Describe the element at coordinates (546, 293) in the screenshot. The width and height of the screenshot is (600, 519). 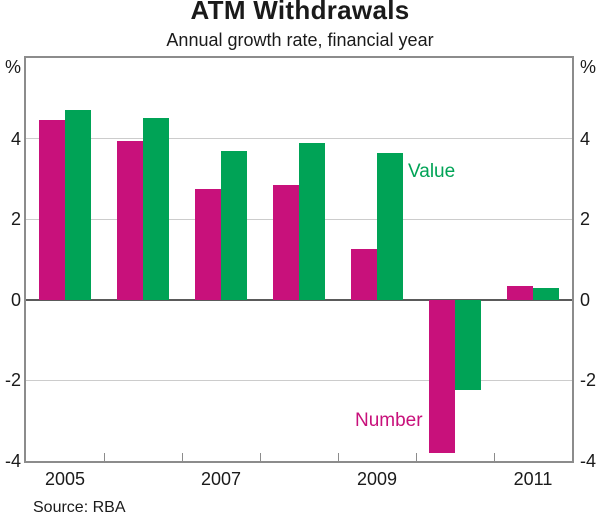
I see `bar-value-2011` at that location.